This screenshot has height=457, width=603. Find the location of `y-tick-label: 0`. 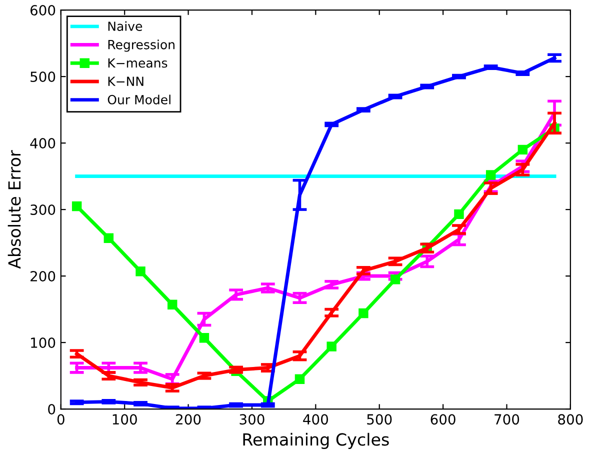

y-tick-label: 0 is located at coordinates (52, 409).